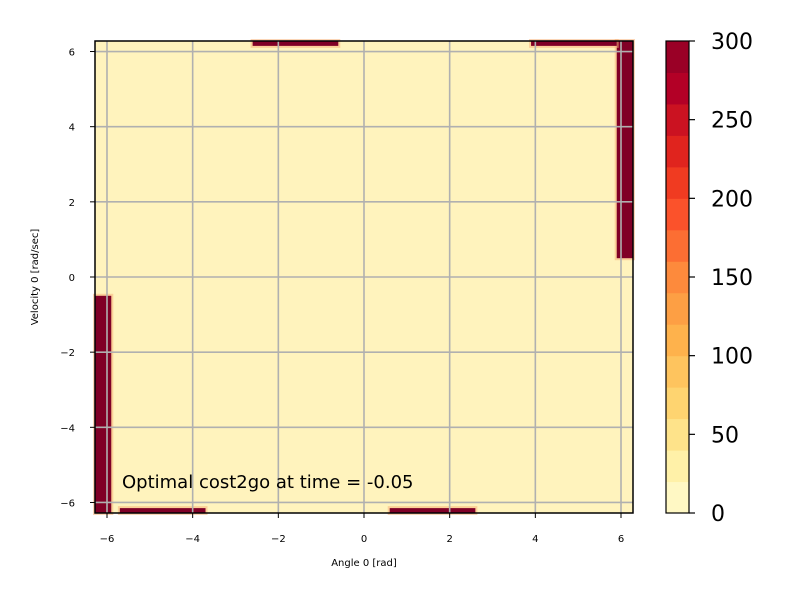 The height and width of the screenshot is (600, 800). Describe the element at coordinates (67, 353) in the screenshot. I see `y-tick-label: −2` at that location.